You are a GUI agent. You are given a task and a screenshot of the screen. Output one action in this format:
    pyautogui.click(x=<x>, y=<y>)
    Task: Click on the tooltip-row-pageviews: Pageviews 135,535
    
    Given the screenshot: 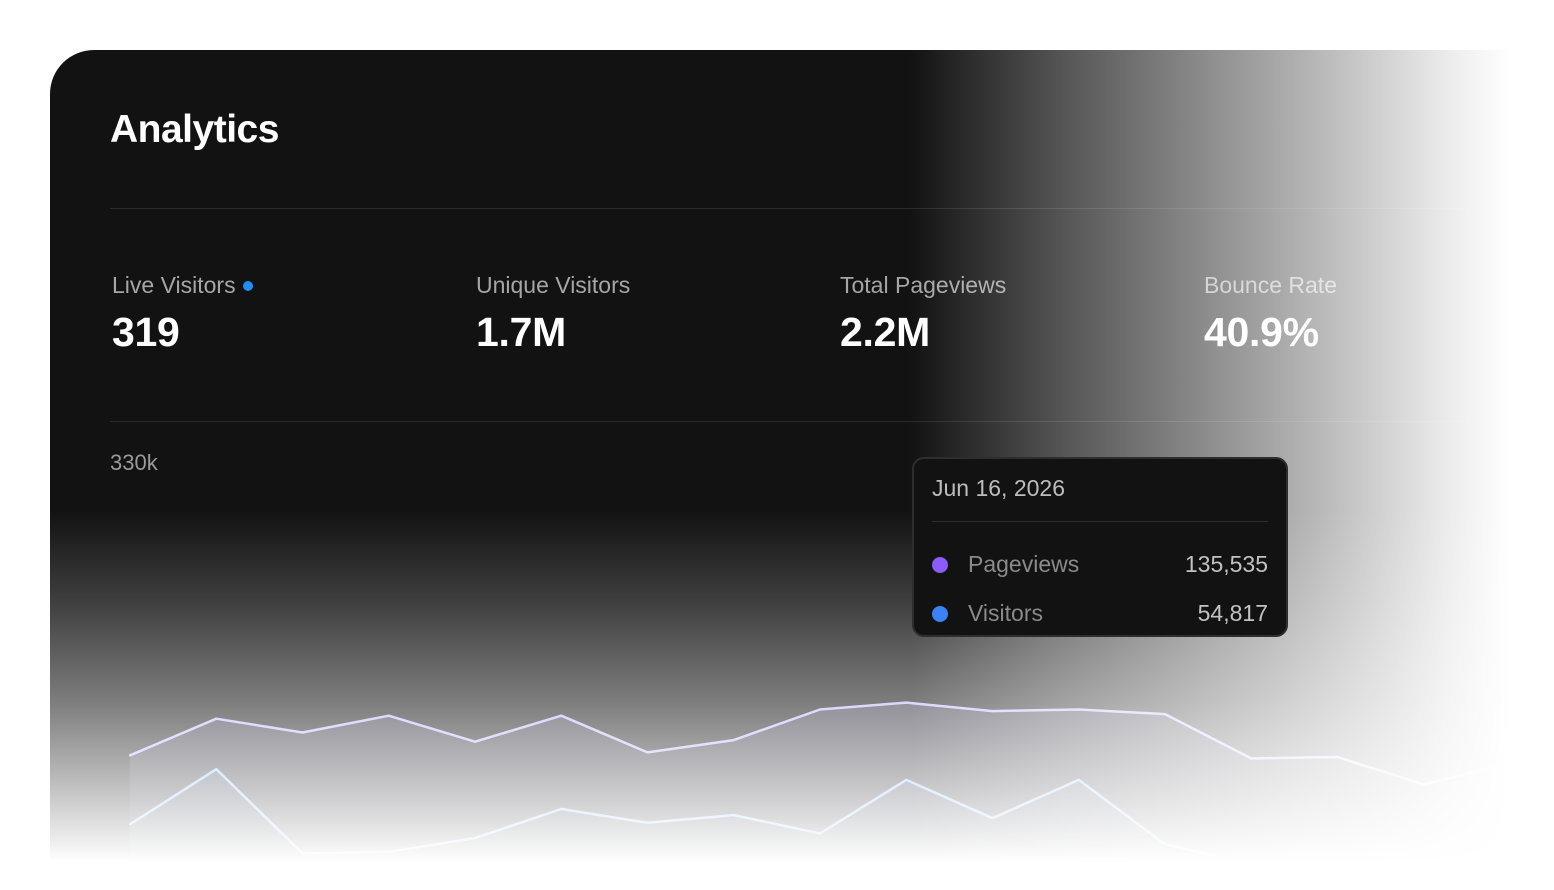 What is the action you would take?
    pyautogui.click(x=1100, y=564)
    